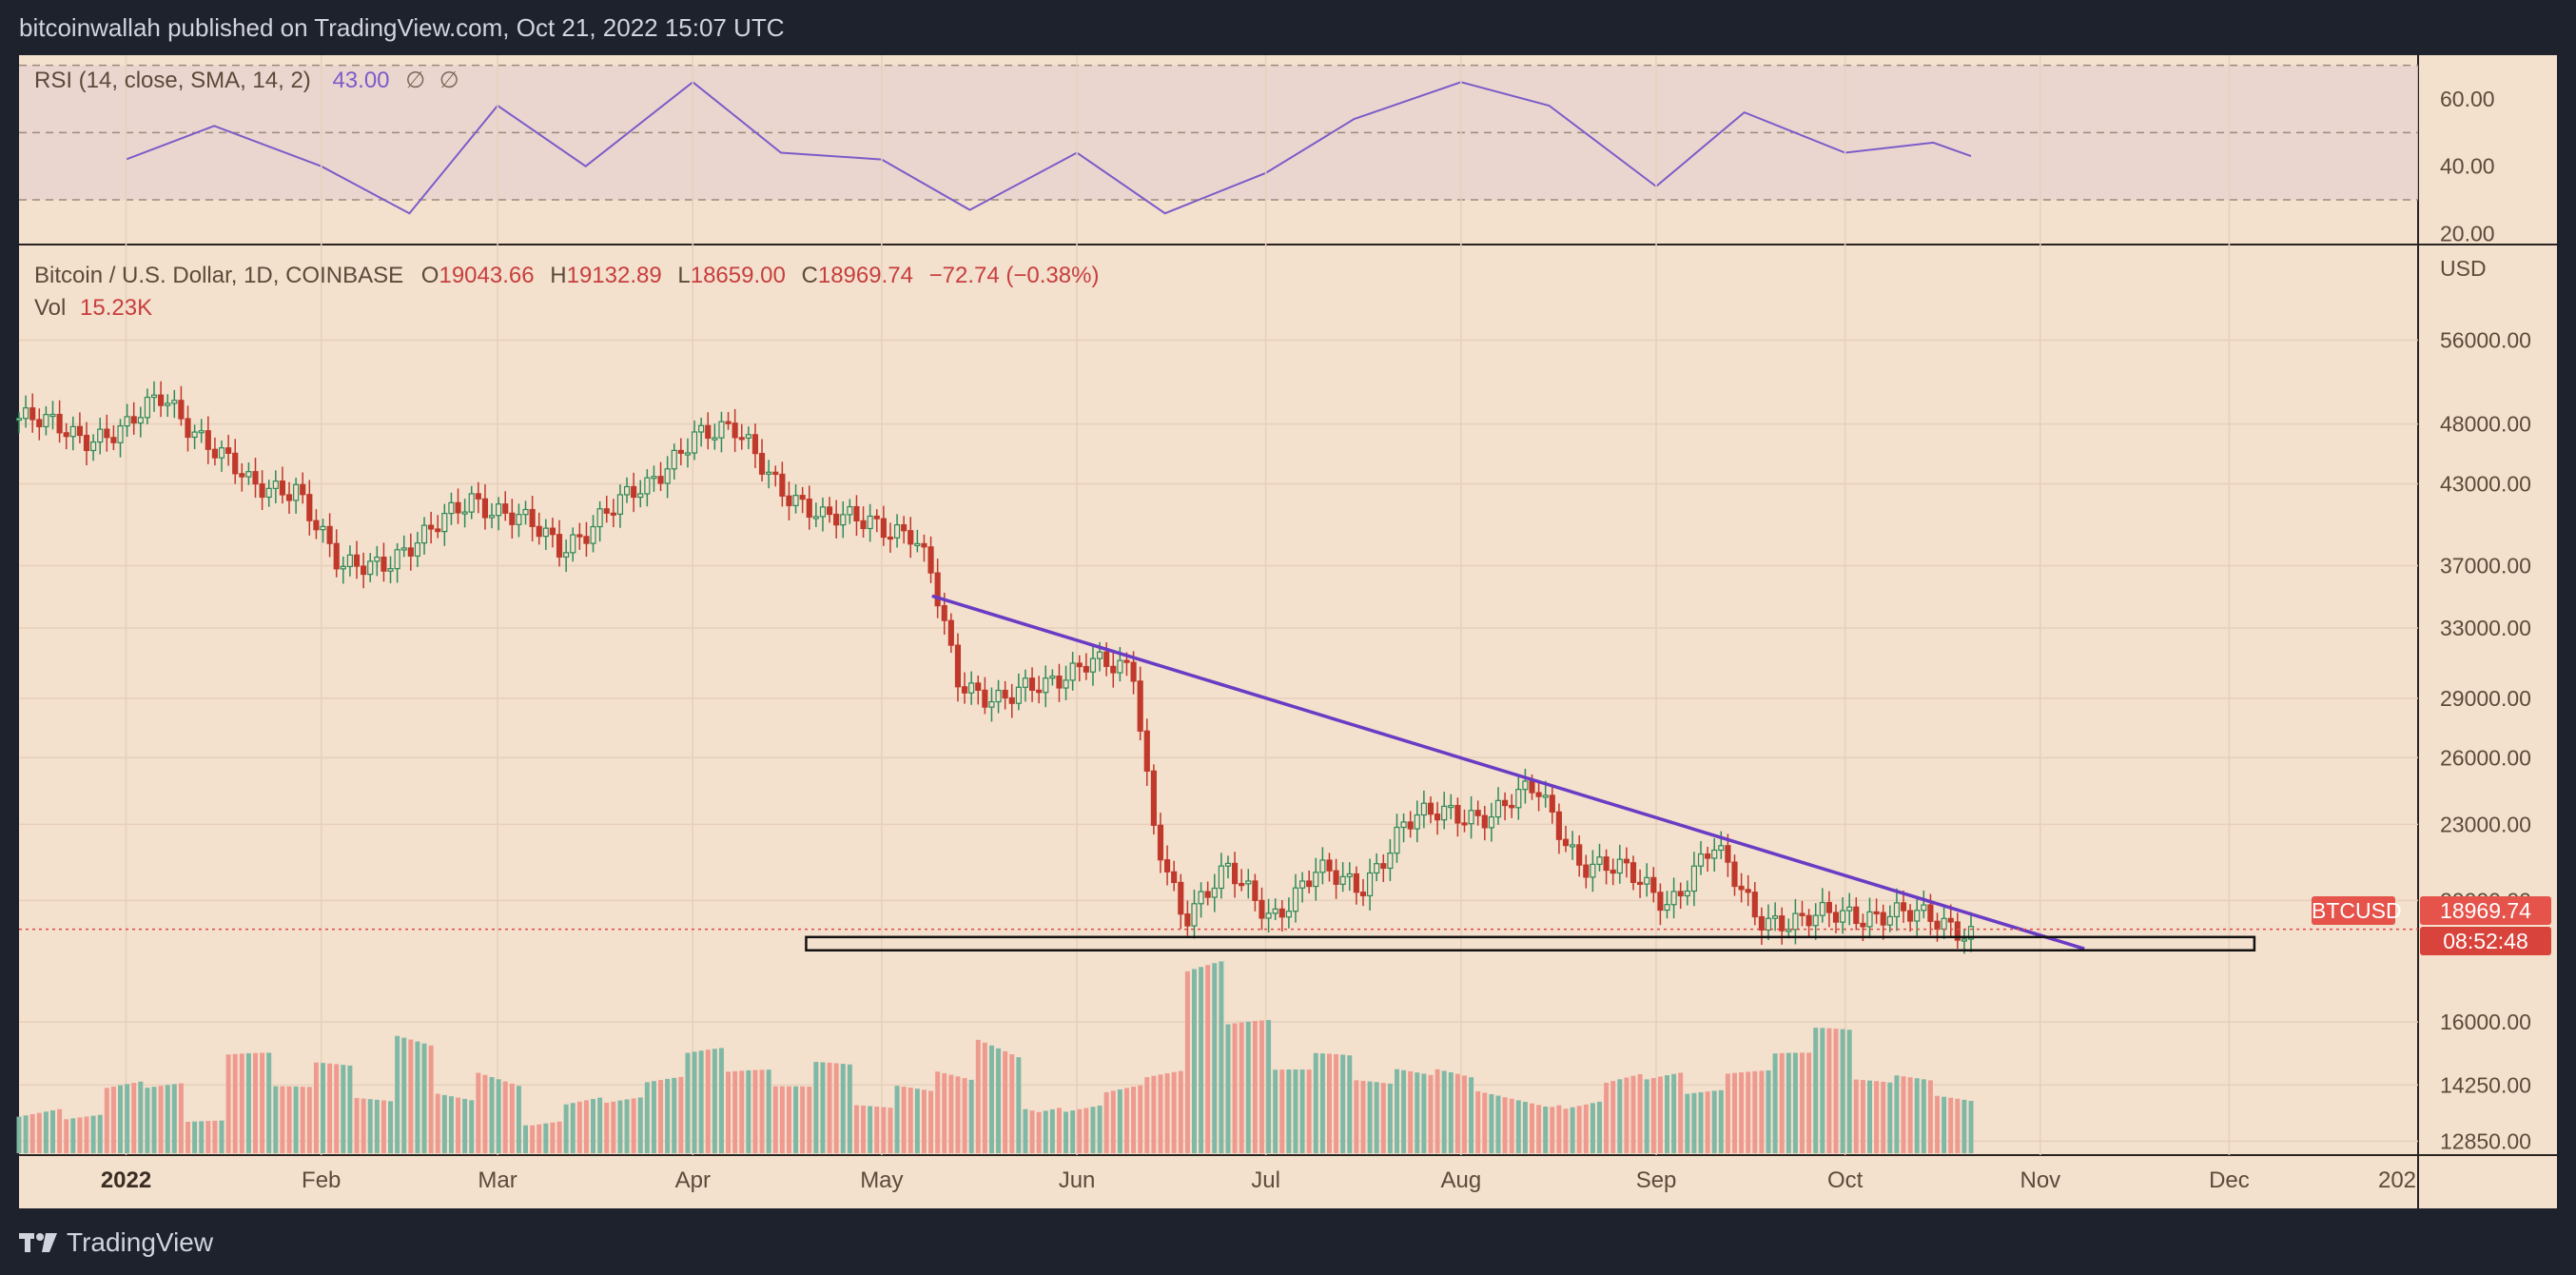  What do you see at coordinates (1078, 1180) in the screenshot?
I see `time-tick-label-5: Jun` at bounding box center [1078, 1180].